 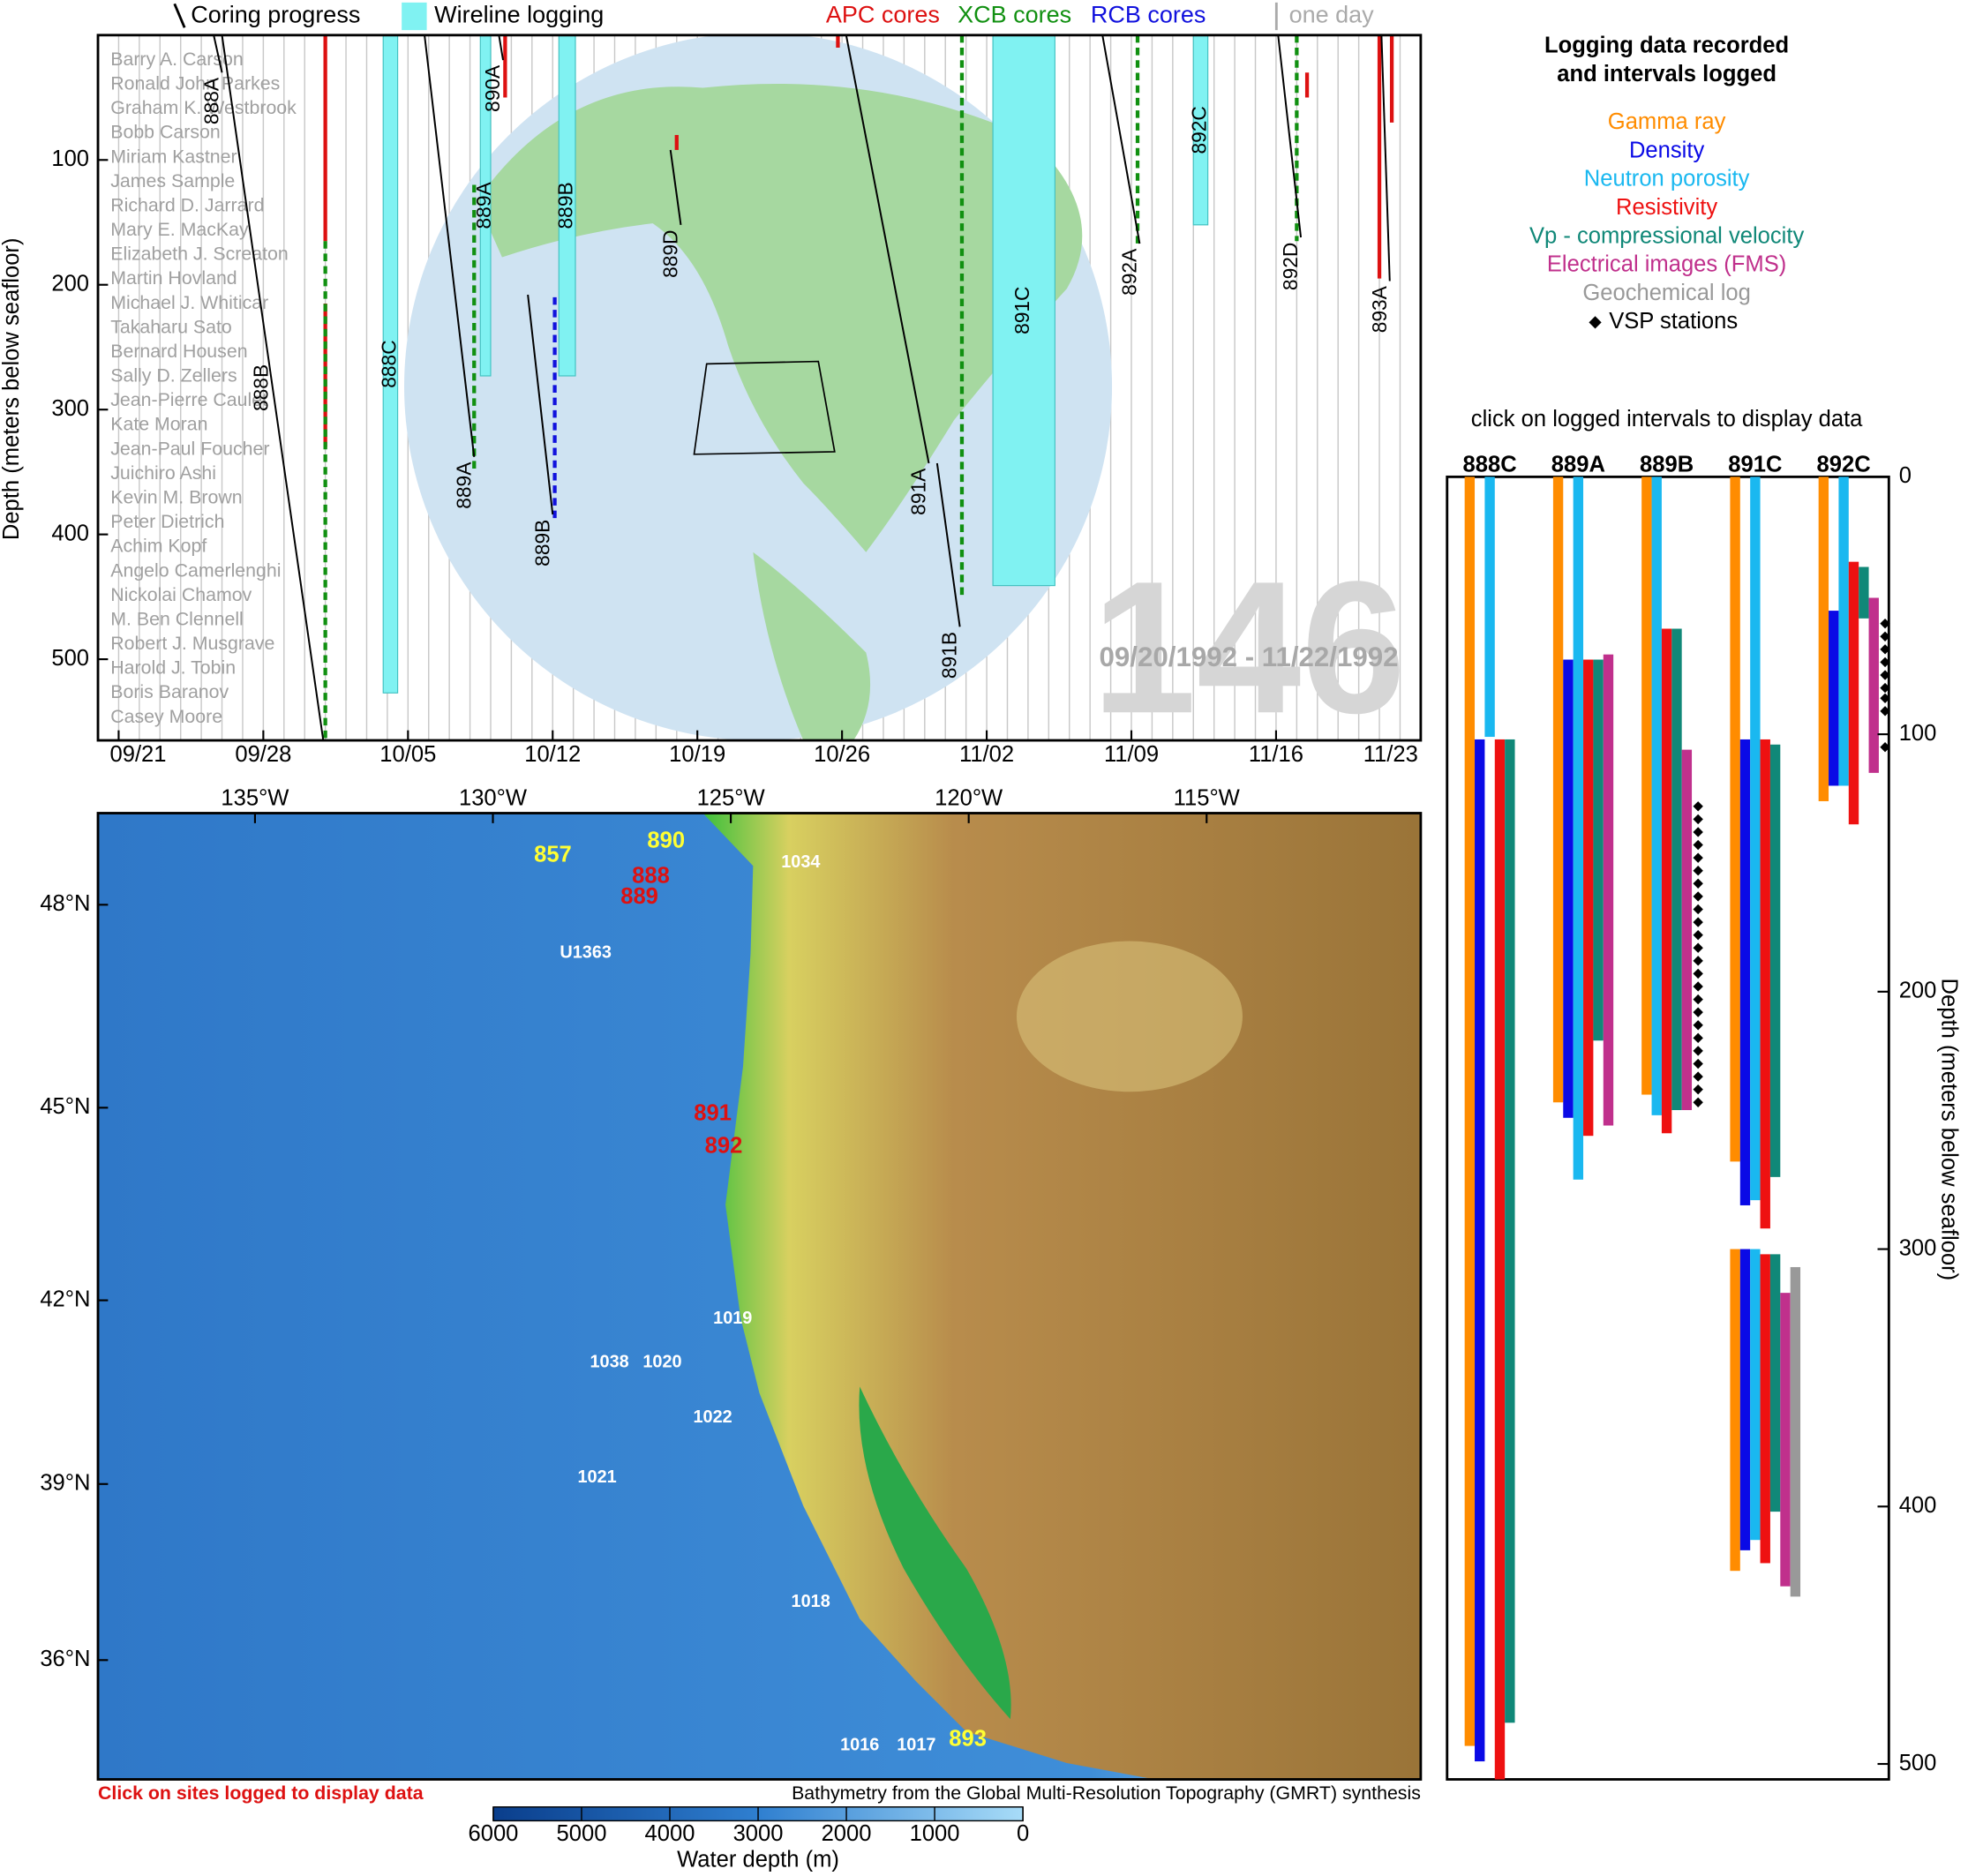 What do you see at coordinates (935, 1834) in the screenshot?
I see `colorbar-tick-label: 1000` at bounding box center [935, 1834].